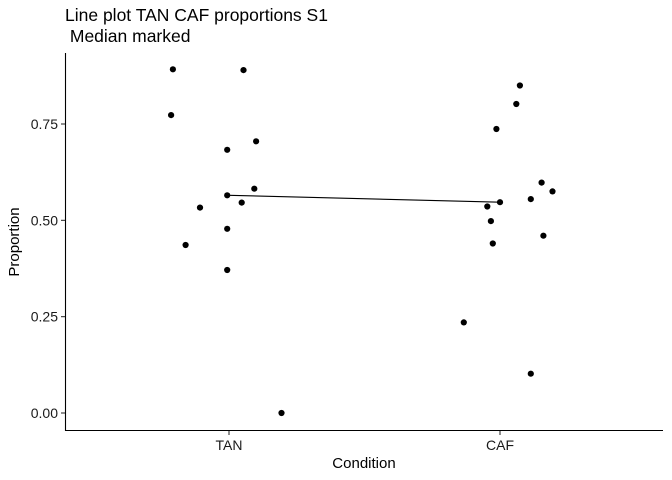 The image size is (672, 480). Describe the element at coordinates (48, 268) in the screenshot. I see `y-axis-ticks: 0.00 0.25 0.50 0.75` at that location.